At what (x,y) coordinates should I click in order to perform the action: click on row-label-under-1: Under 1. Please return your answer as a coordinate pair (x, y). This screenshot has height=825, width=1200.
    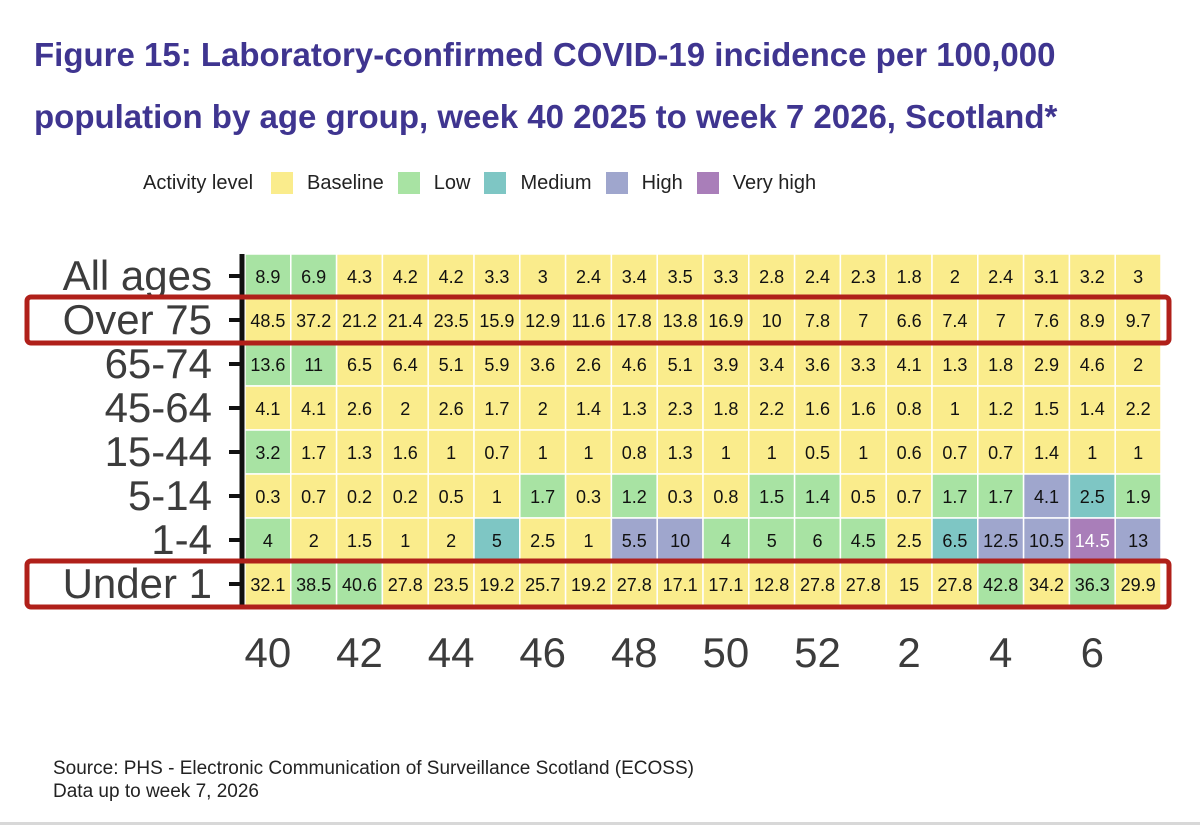
    Looking at the image, I should click on (137, 583).